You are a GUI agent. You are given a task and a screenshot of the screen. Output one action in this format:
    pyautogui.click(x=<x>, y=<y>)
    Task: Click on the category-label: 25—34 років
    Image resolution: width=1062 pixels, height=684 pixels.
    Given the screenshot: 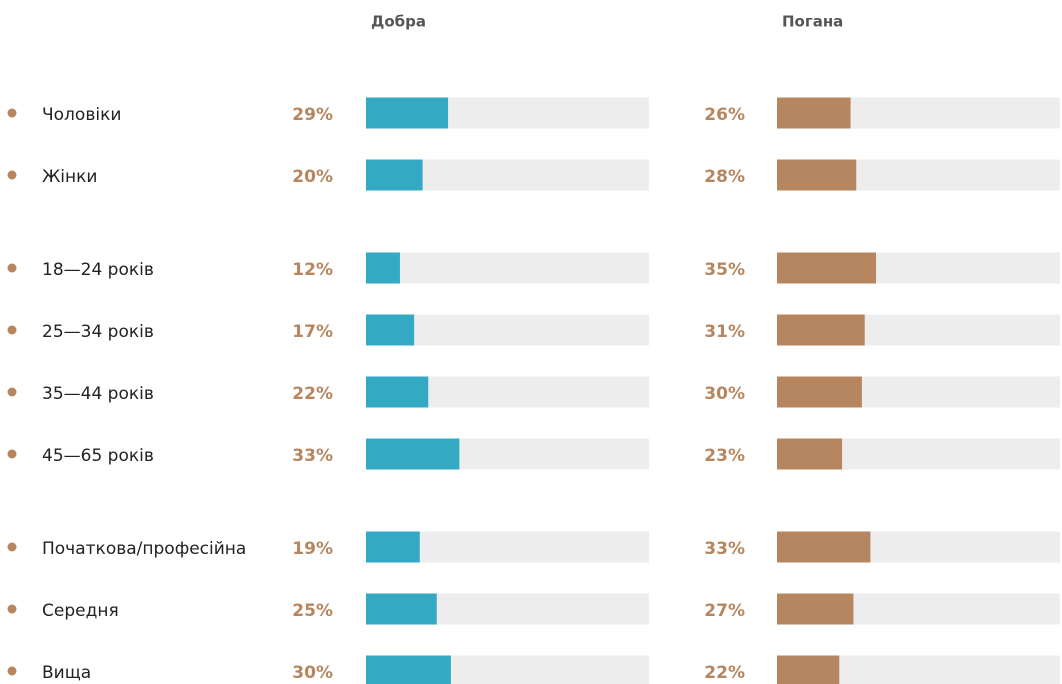 What is the action you would take?
    pyautogui.click(x=98, y=332)
    